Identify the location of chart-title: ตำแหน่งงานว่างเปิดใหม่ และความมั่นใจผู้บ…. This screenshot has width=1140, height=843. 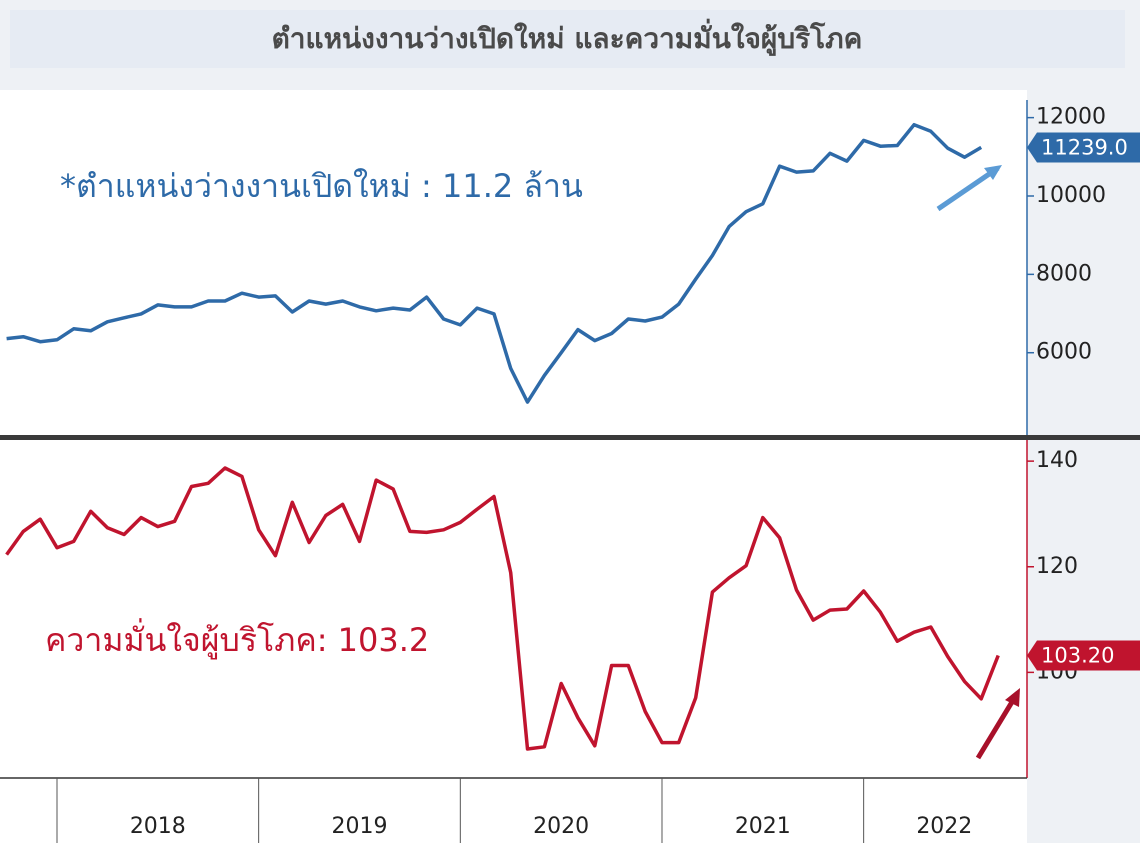
(567, 37).